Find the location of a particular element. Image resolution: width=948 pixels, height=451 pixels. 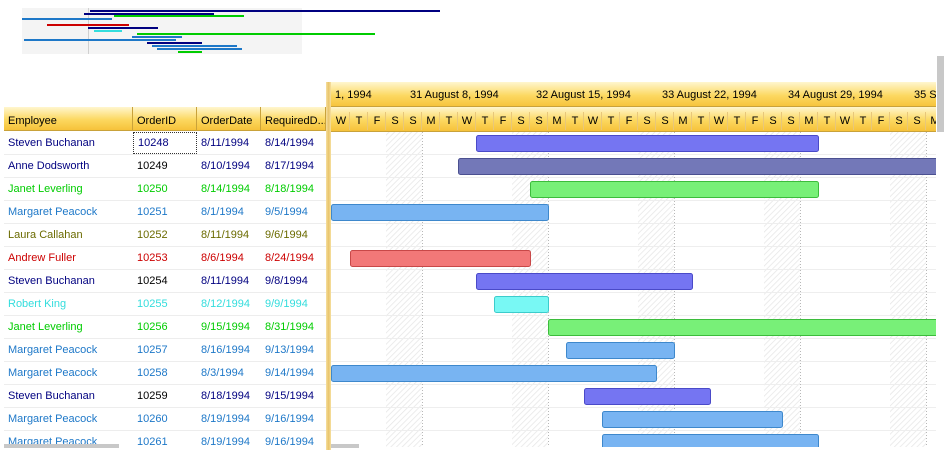

table-row: Steven Buchanan 10259 8/18/1994 9/15/1994 is located at coordinates (165, 396).